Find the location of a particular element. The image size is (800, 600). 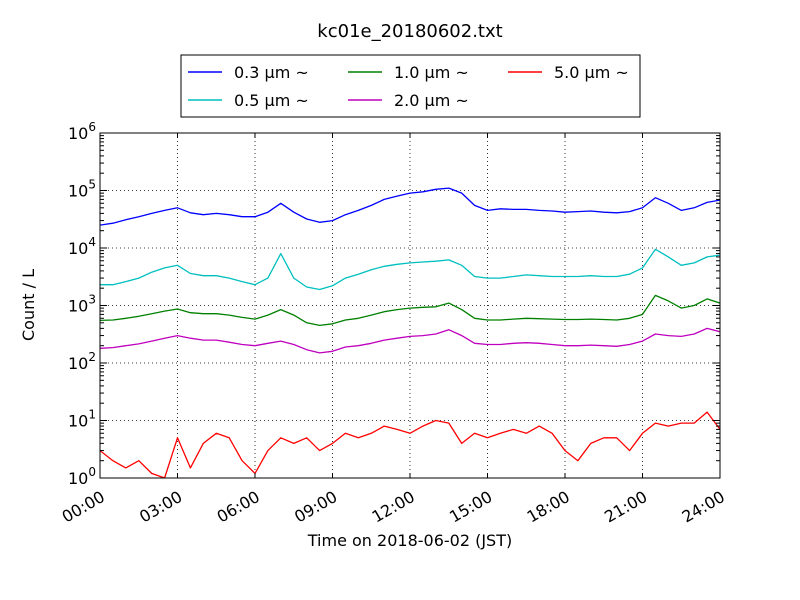

chart-title: kc01e_20180602.txt is located at coordinates (409, 31).